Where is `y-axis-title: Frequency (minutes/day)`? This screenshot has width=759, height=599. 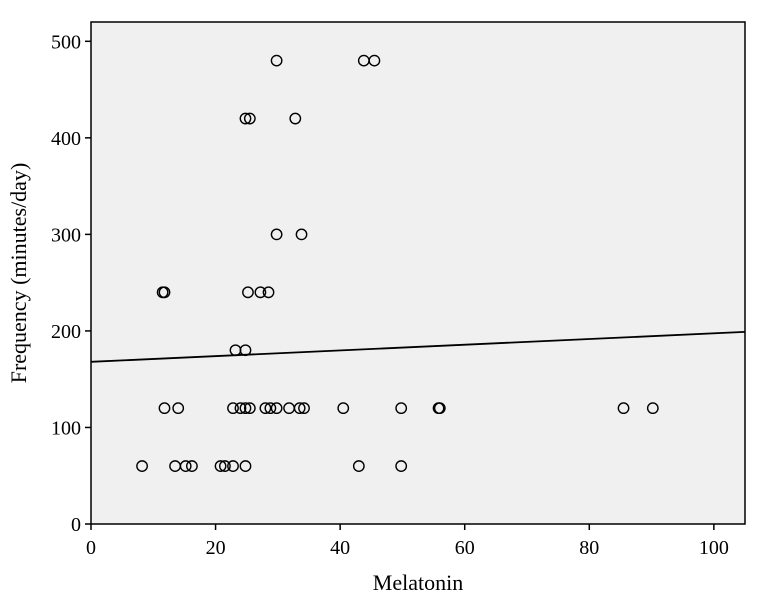
y-axis-title: Frequency (minutes/day) is located at coordinates (18, 273).